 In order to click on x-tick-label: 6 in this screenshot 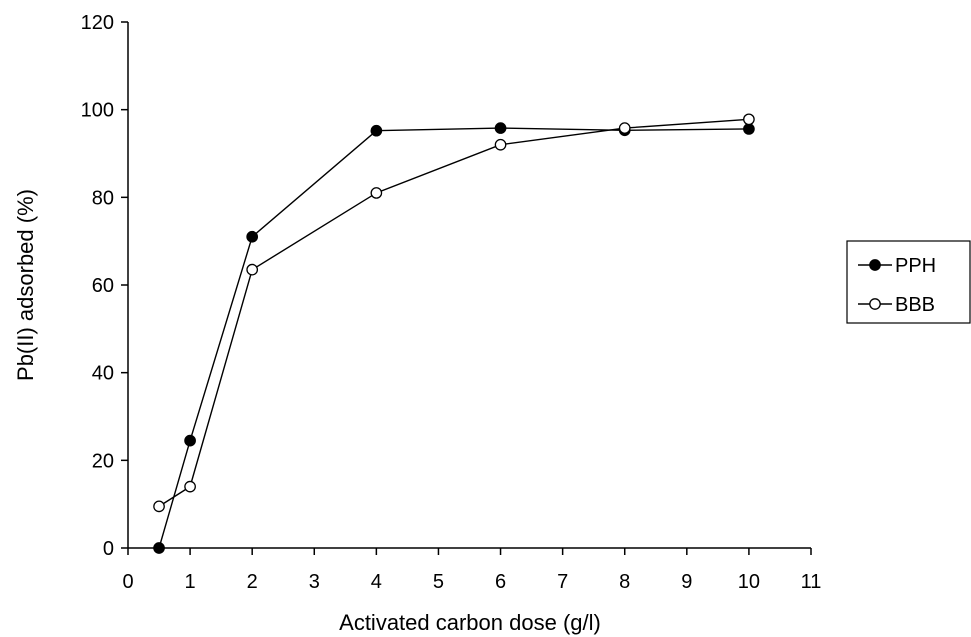, I will do `click(500, 582)`.